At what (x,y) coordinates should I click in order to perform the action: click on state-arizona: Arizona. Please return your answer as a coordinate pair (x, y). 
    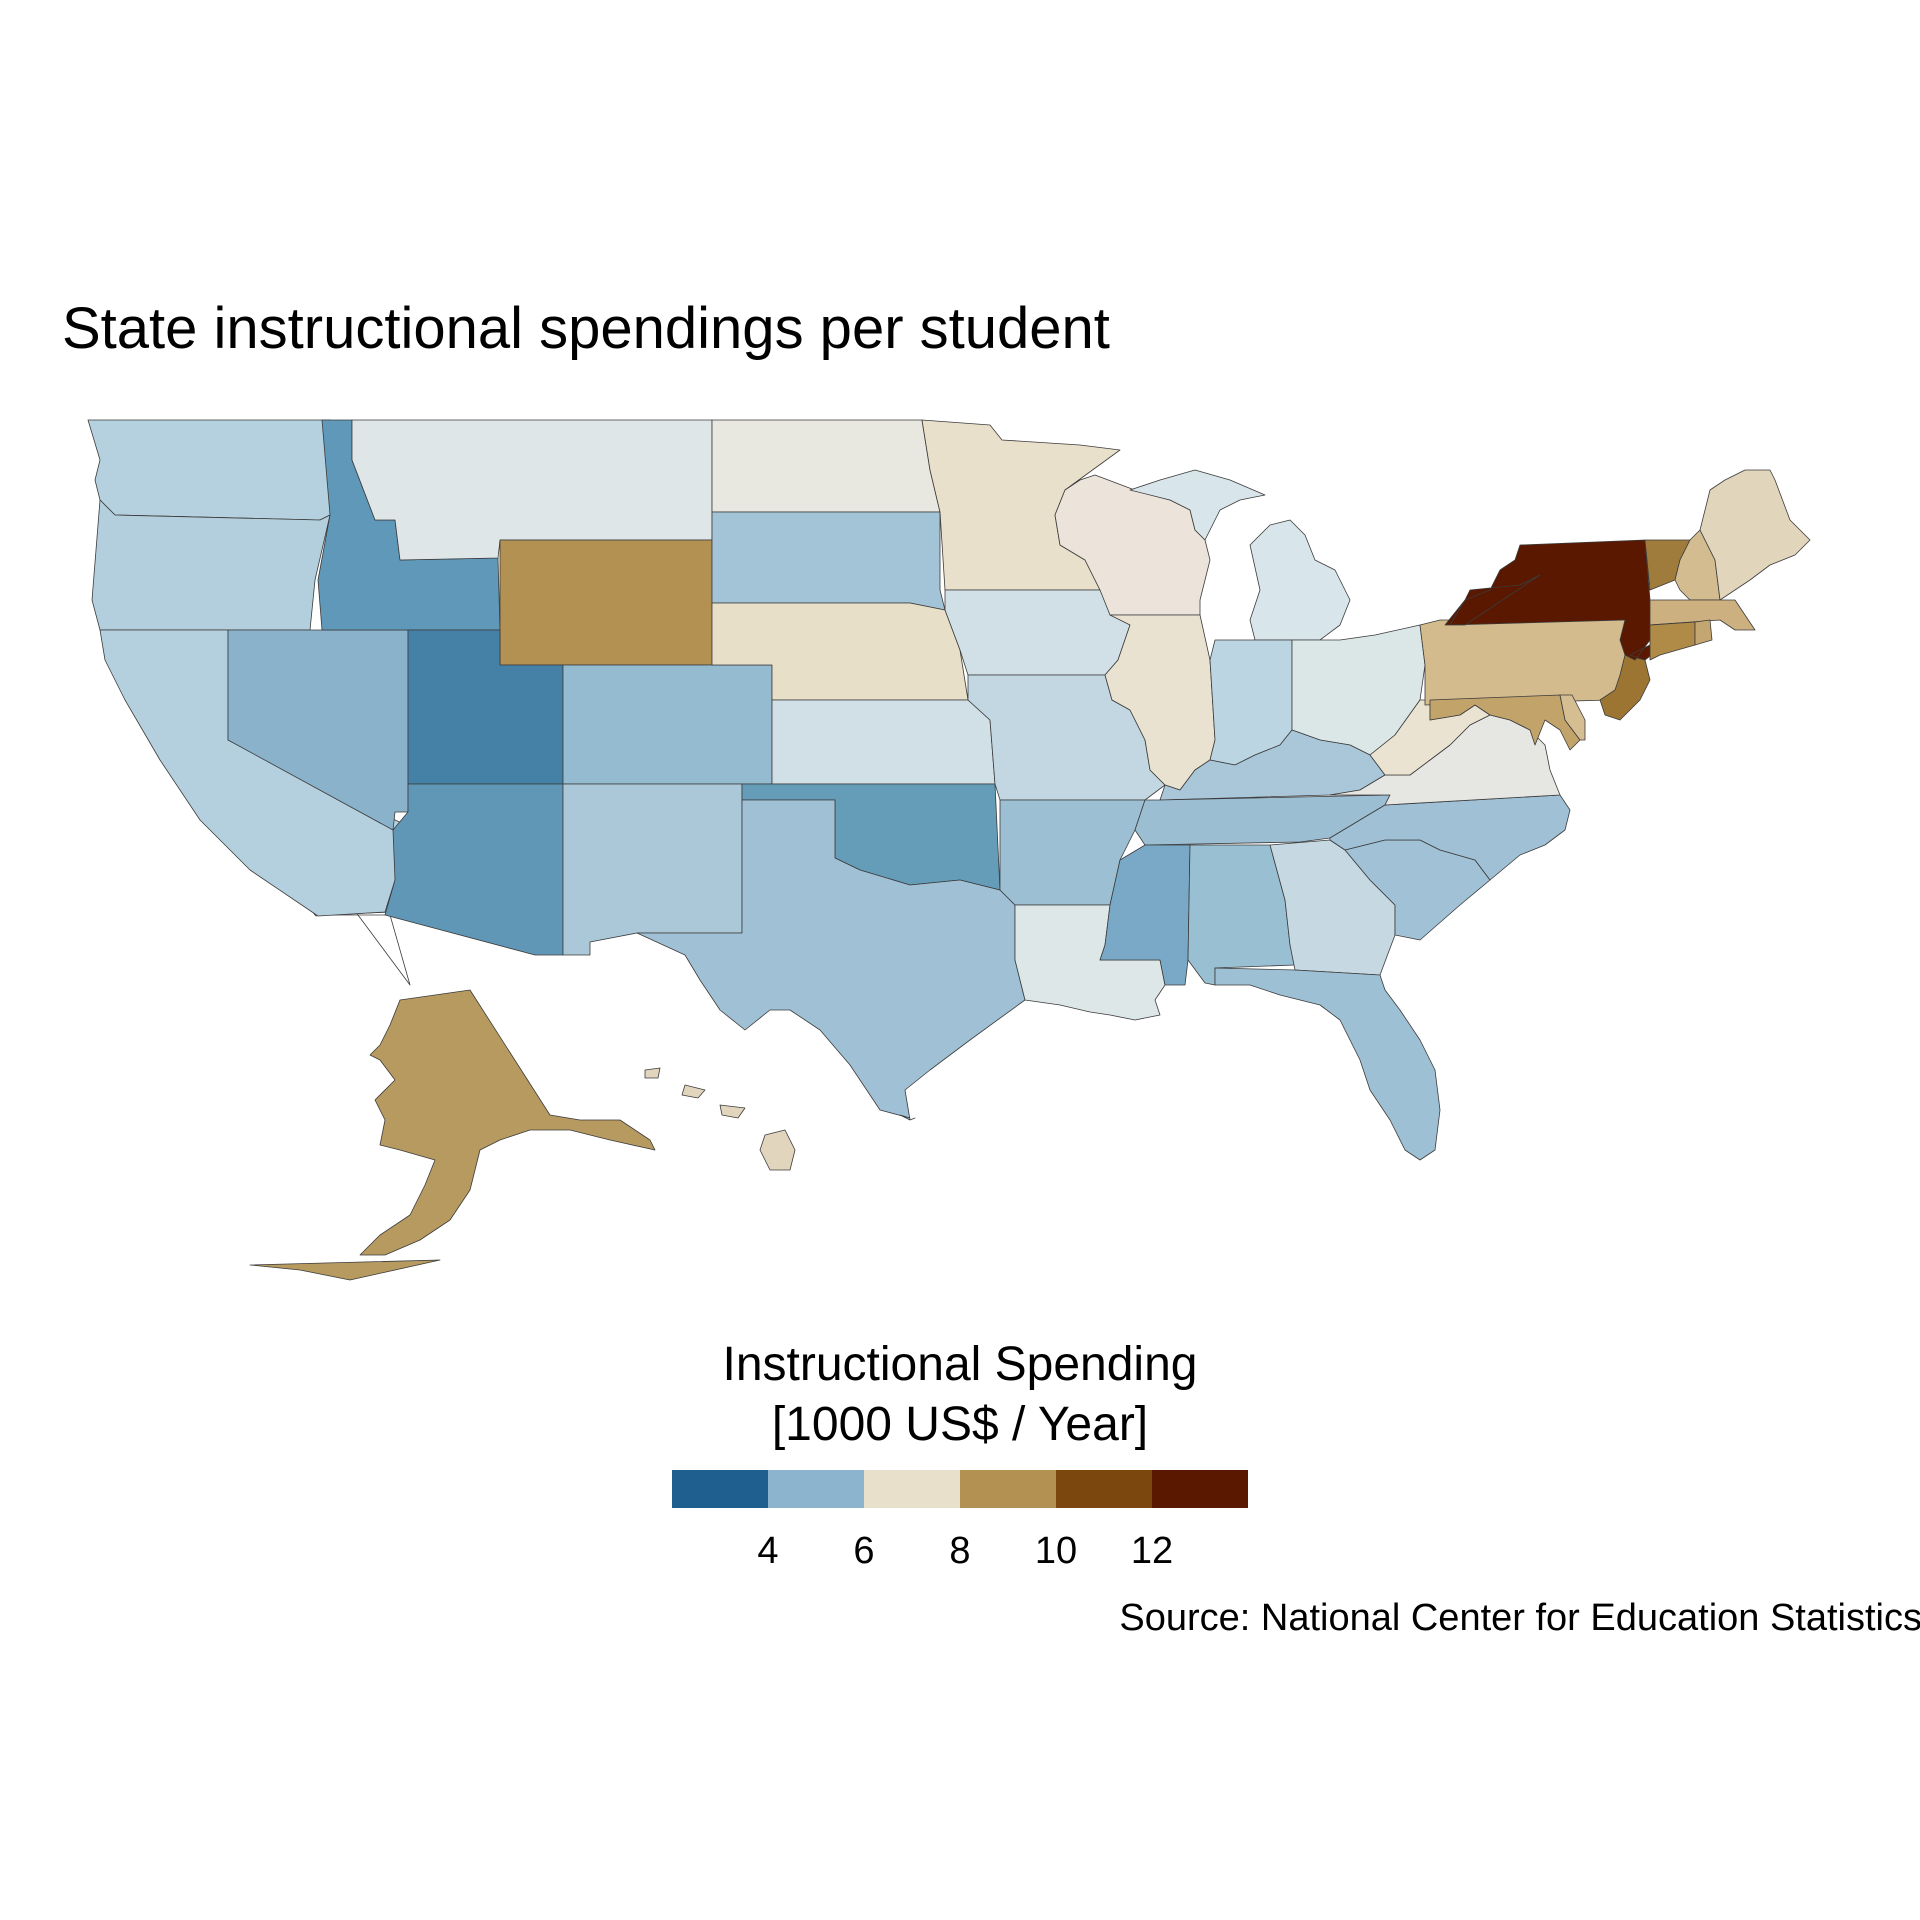
    Looking at the image, I should click on (474, 869).